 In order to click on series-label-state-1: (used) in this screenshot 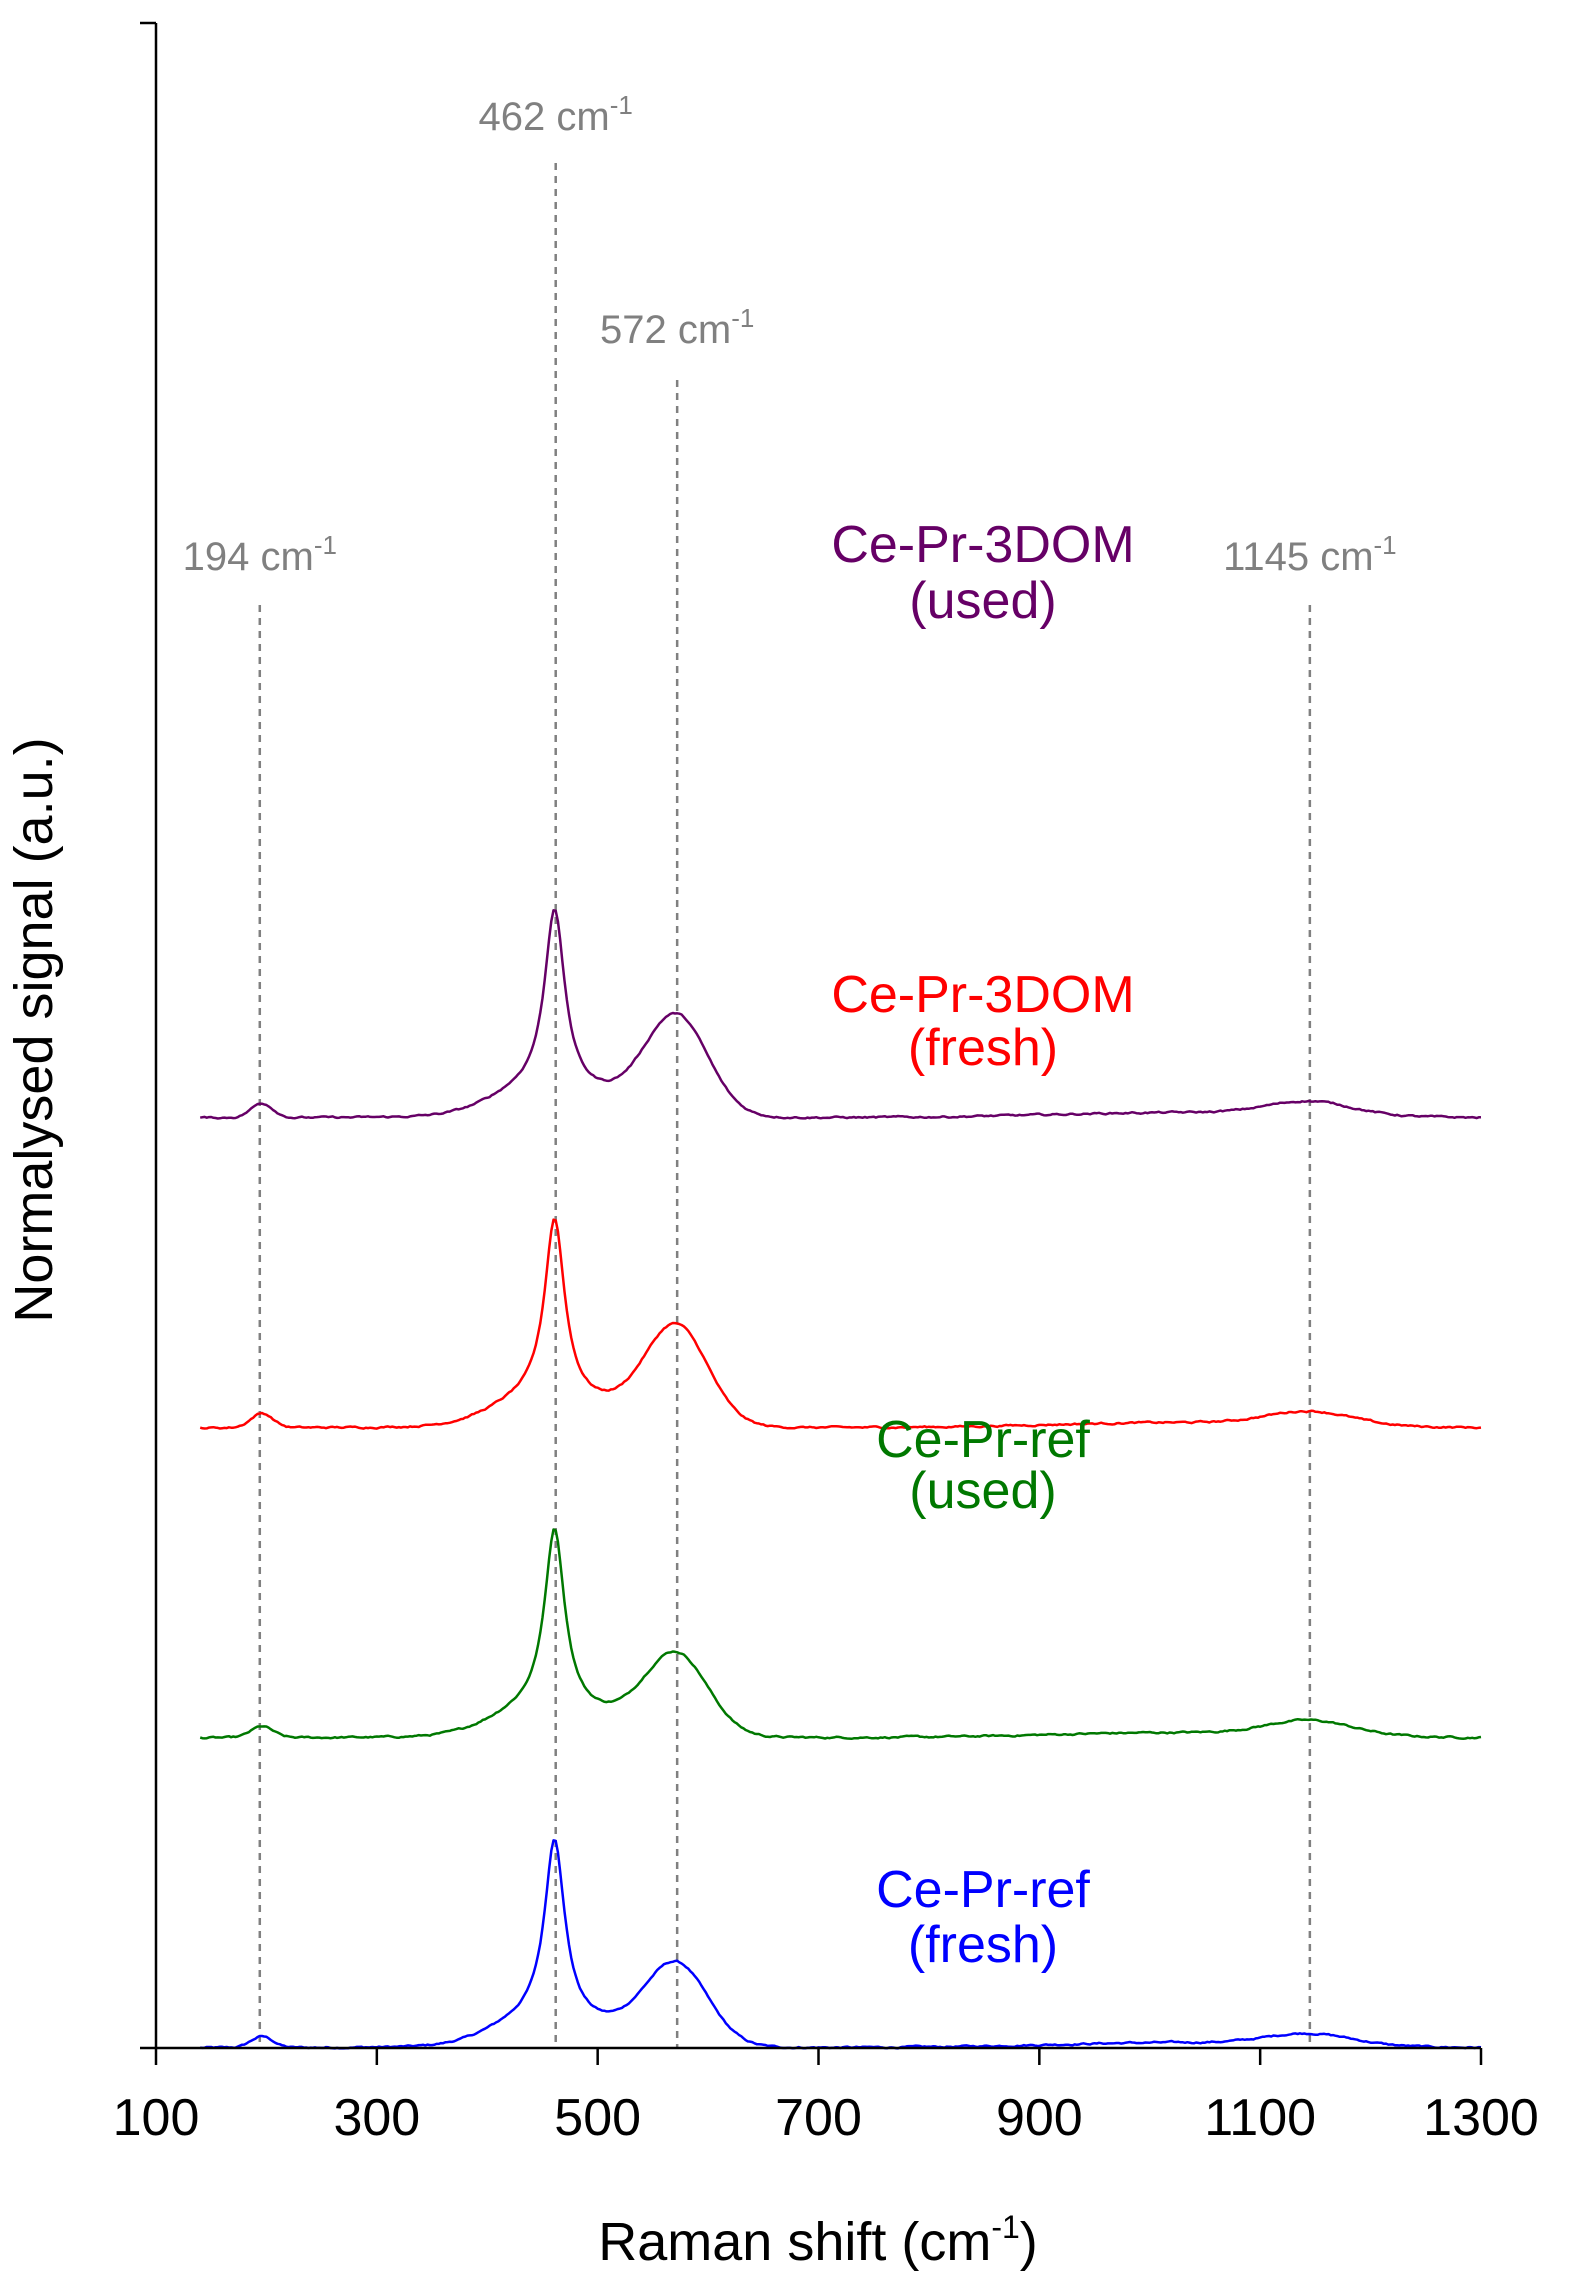, I will do `click(982, 1491)`.